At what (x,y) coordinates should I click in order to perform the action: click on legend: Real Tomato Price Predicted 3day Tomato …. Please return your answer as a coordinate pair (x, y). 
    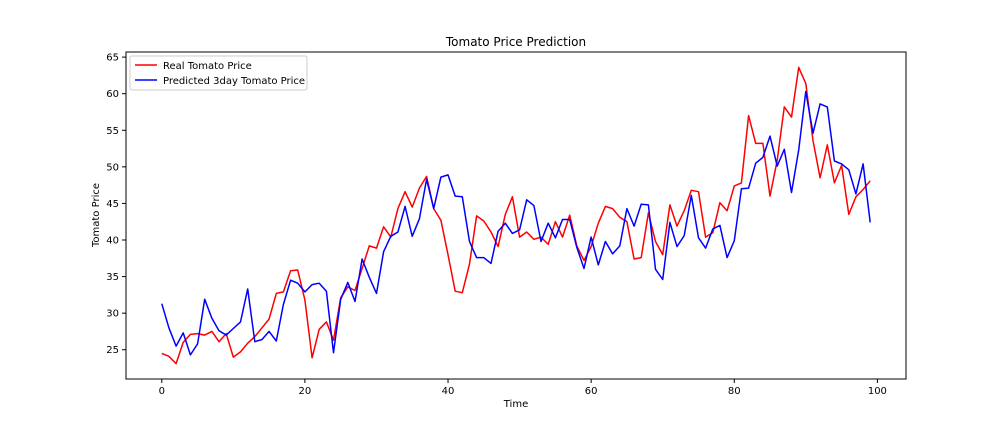
    Looking at the image, I should click on (218, 73).